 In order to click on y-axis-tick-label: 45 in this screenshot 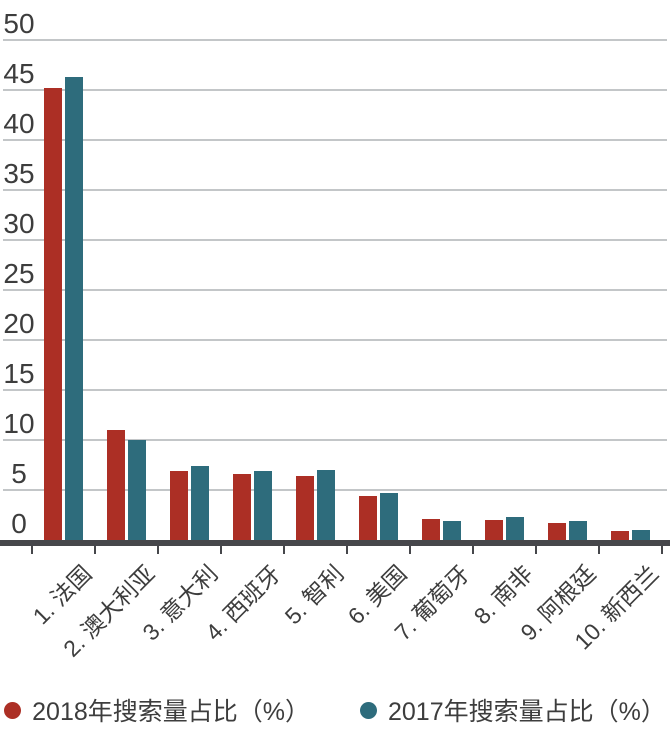, I will do `click(19, 73)`.